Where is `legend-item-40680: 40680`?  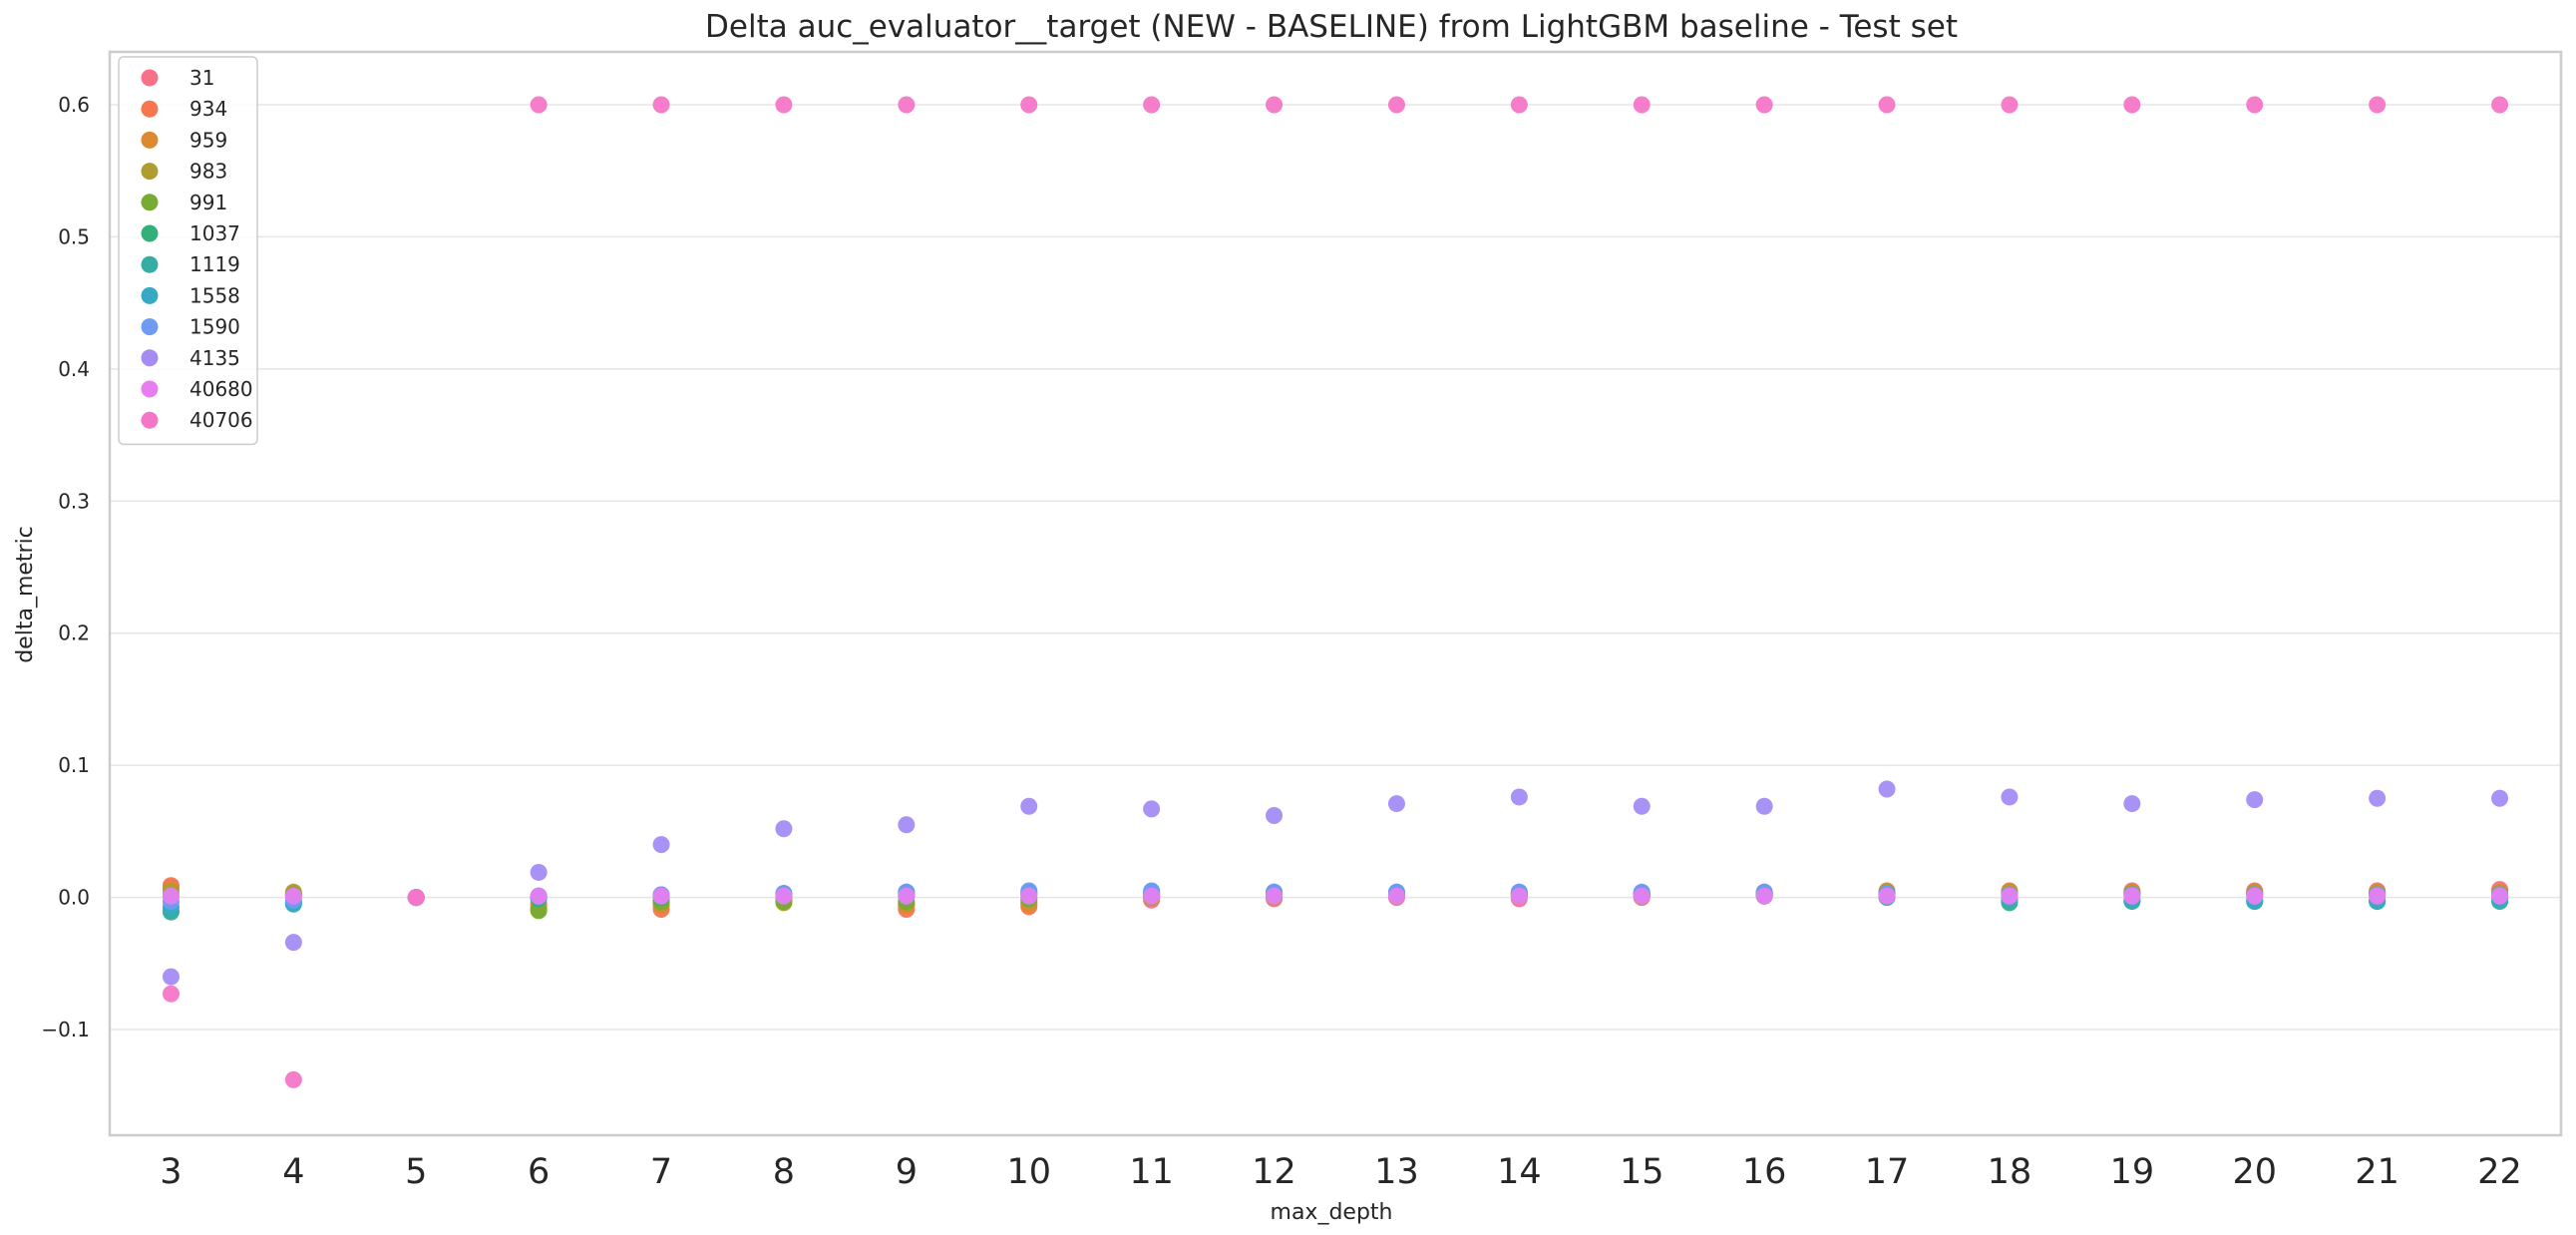
legend-item-40680: 40680 is located at coordinates (197, 389).